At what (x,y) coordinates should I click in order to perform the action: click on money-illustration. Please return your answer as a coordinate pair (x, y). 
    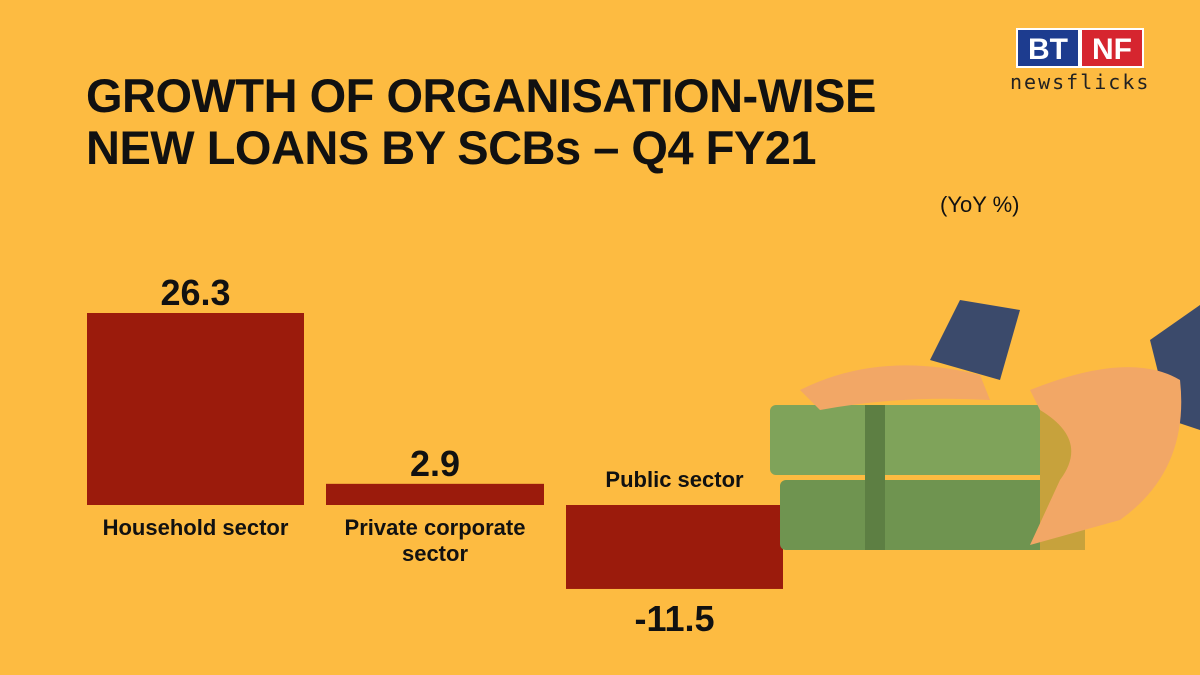
    Looking at the image, I should click on (985, 425).